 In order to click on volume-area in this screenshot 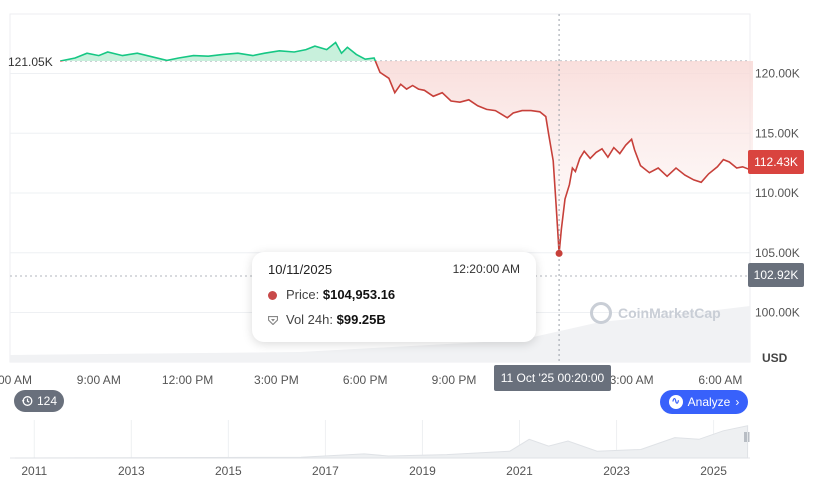, I will do `click(380, 334)`.